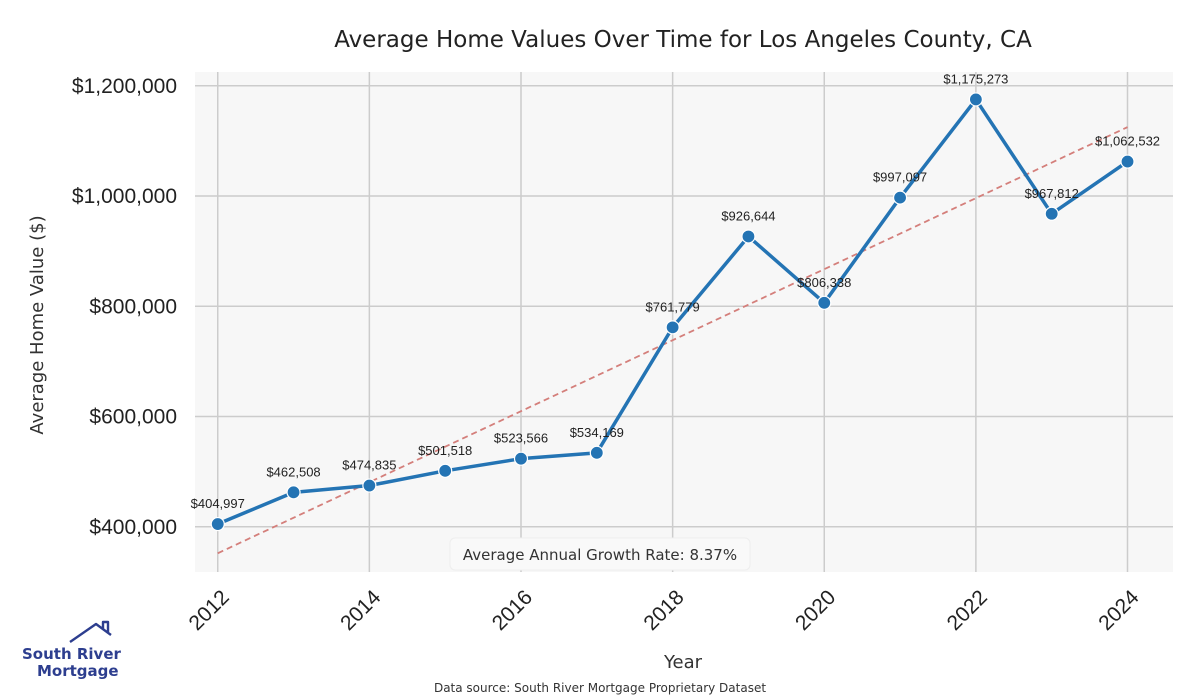 This screenshot has width=1200, height=700. Describe the element at coordinates (521, 458) in the screenshot. I see `data-point-2016` at that location.